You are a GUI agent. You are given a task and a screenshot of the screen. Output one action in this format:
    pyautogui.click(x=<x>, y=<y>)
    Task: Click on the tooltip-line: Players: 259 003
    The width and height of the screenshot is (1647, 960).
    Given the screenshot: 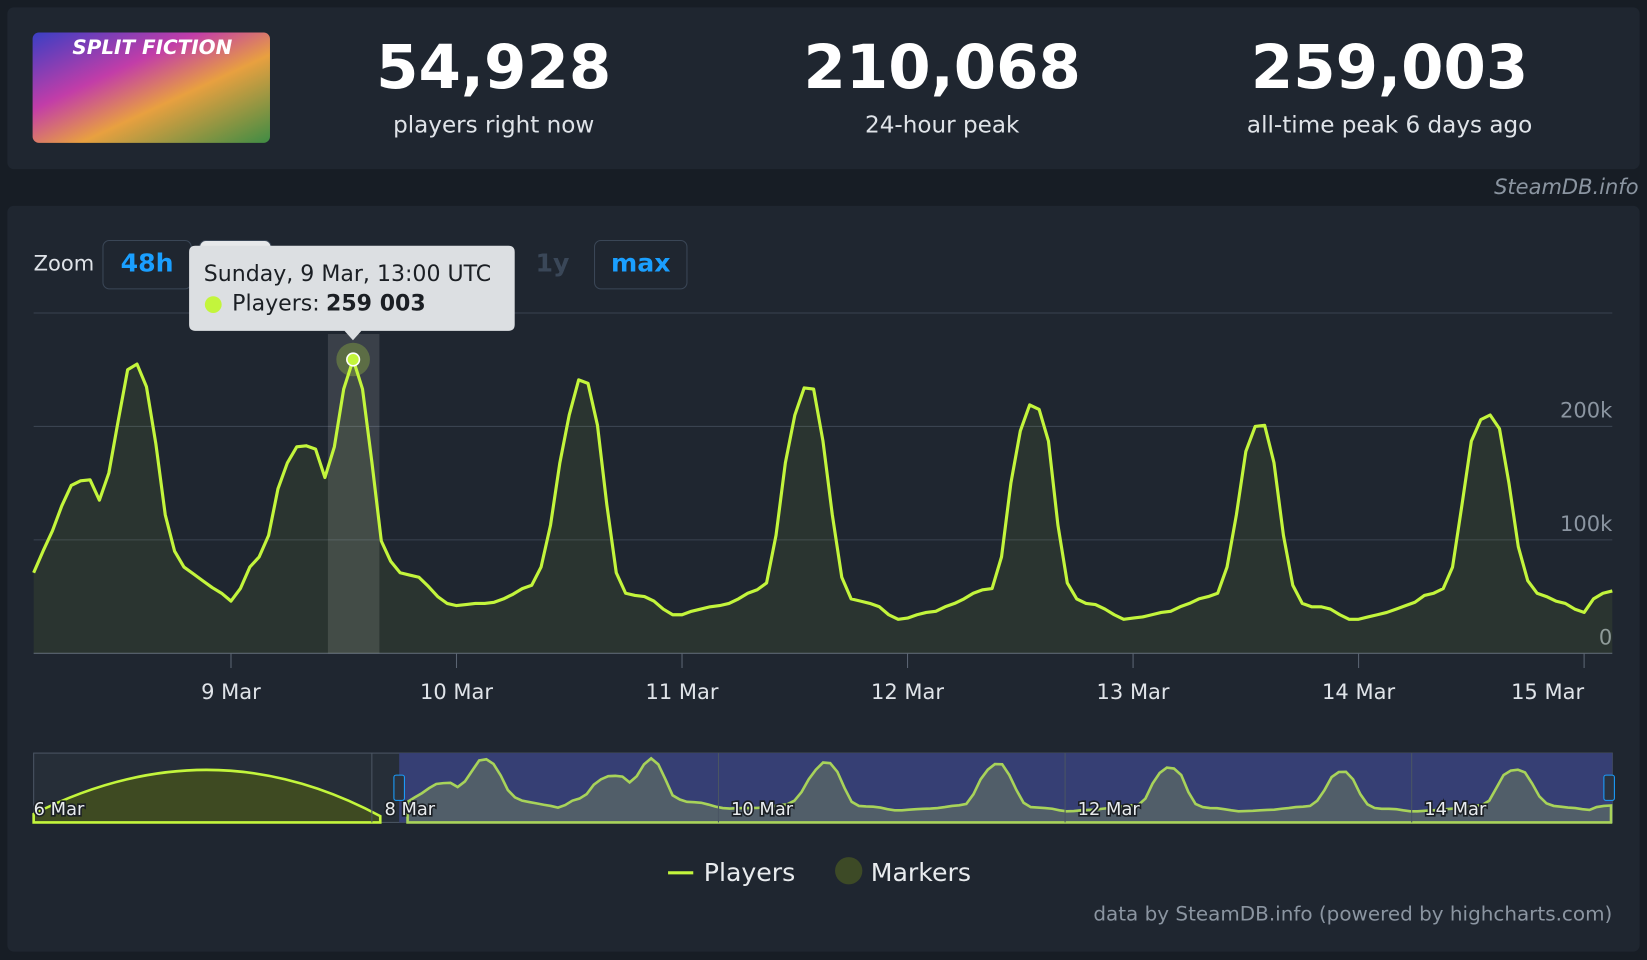 What is the action you would take?
    pyautogui.click(x=329, y=304)
    